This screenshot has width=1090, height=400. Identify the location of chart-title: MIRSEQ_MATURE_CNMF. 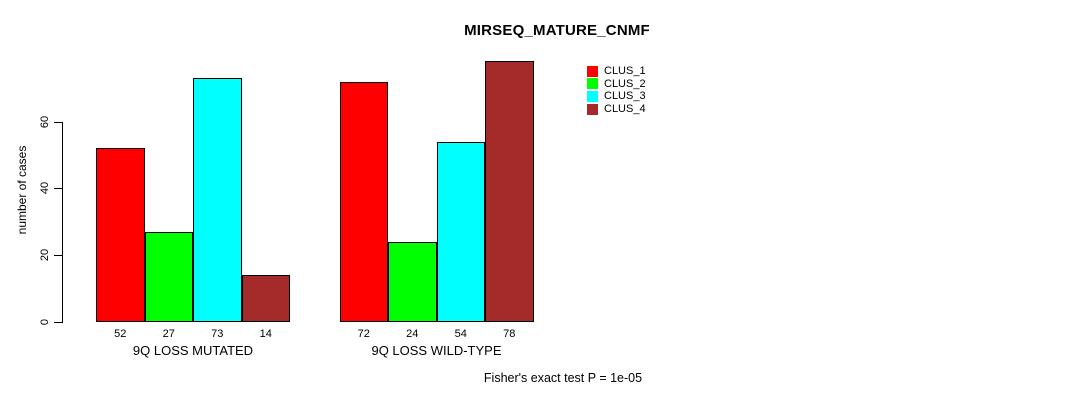
(557, 30).